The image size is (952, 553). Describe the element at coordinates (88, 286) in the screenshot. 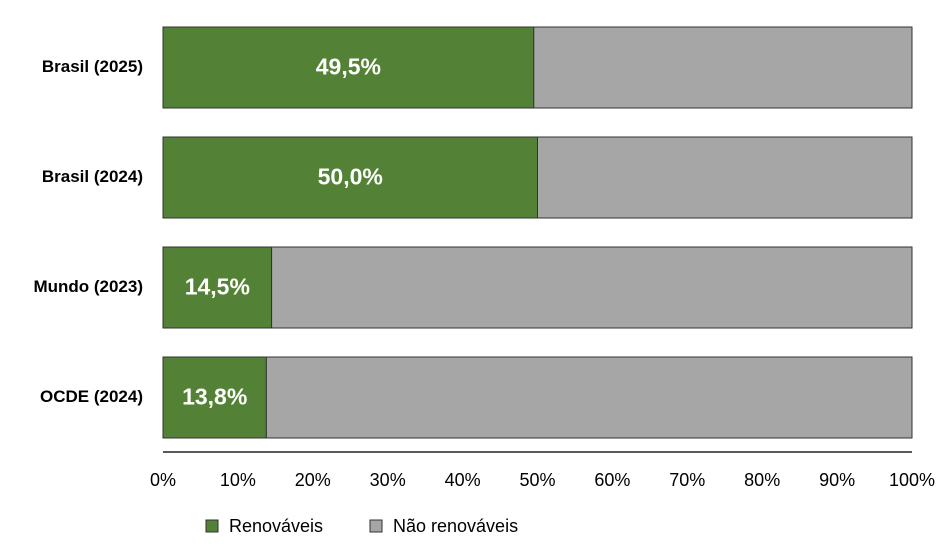

I see `category-label: Mundo (2023)` at that location.